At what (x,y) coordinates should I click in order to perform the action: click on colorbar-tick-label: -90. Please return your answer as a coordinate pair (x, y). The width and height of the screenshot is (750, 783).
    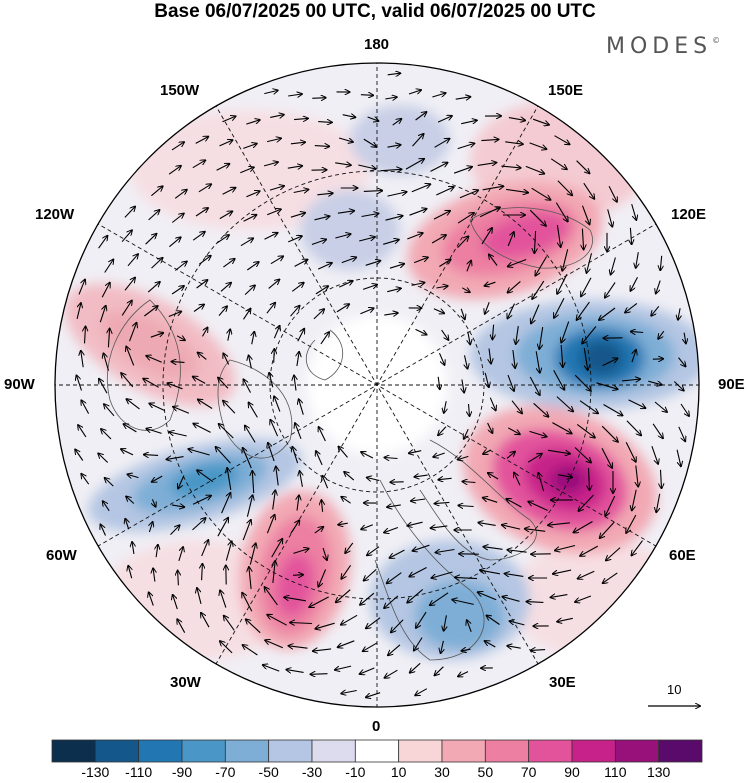
    Looking at the image, I should click on (182, 772).